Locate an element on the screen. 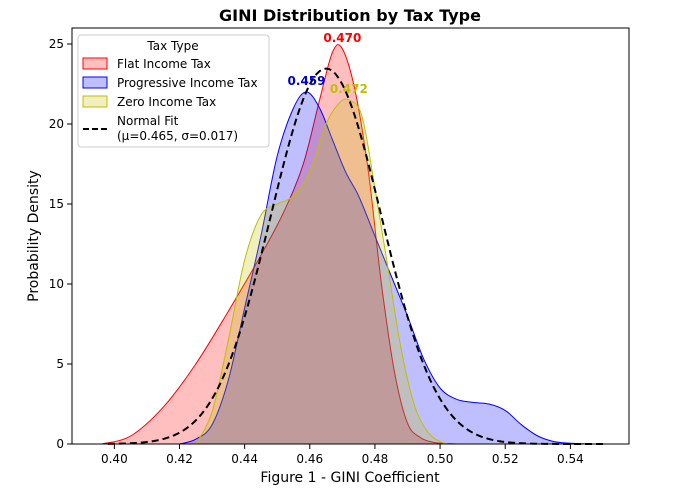 This screenshot has height=494, width=692. x-tick-label: 0.44 is located at coordinates (244, 459).